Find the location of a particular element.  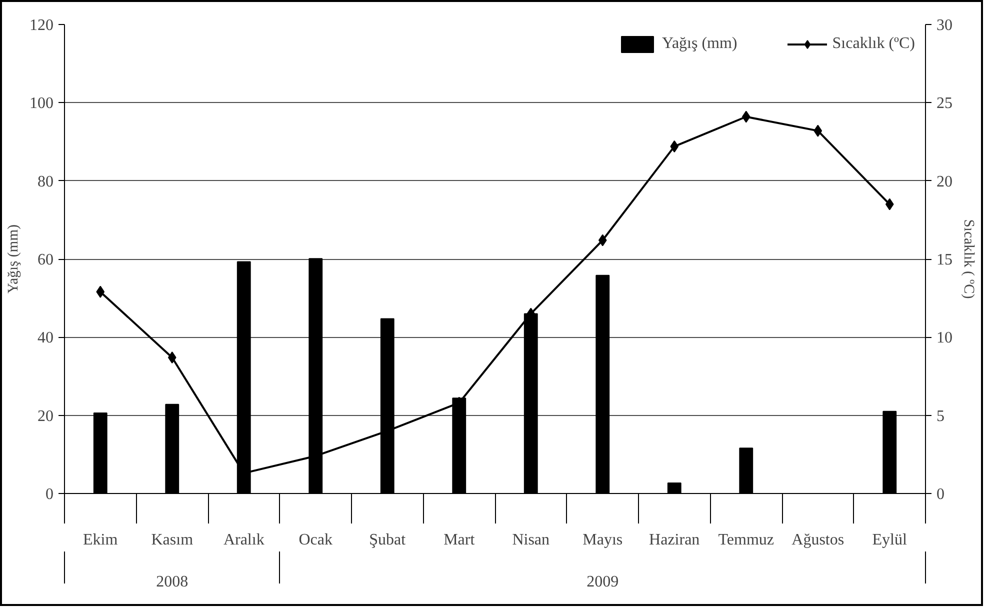

x-tick-label: Şubat is located at coordinates (387, 540).